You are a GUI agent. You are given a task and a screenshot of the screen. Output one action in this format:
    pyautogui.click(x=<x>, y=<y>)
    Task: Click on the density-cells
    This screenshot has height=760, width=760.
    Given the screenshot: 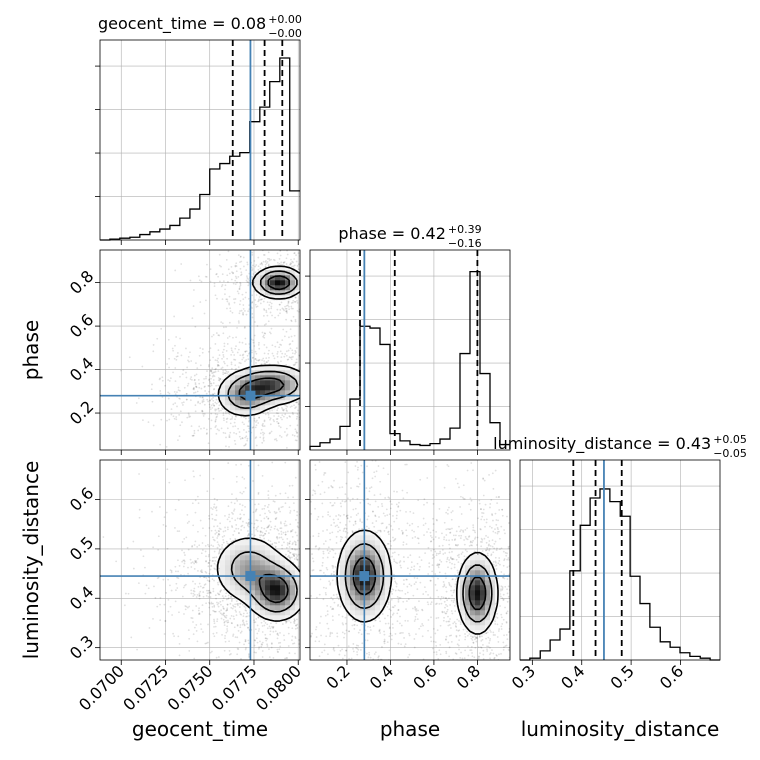 What is the action you would take?
    pyautogui.click(x=260, y=340)
    